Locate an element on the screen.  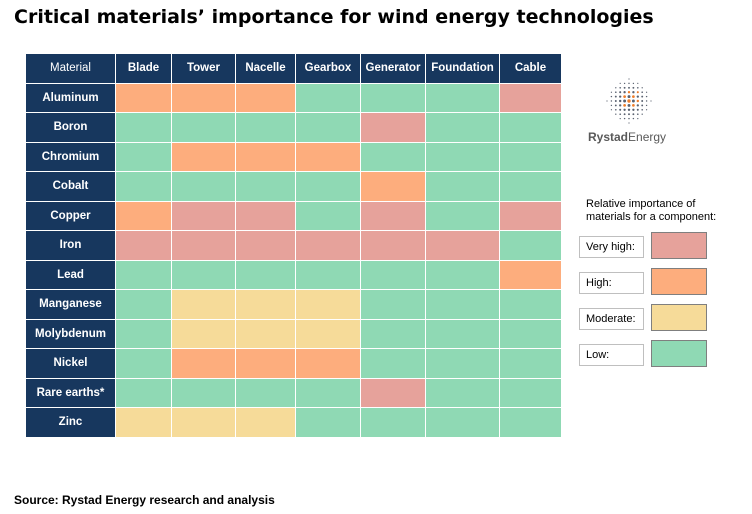
legend-label: Moderate: is located at coordinates (611, 319).